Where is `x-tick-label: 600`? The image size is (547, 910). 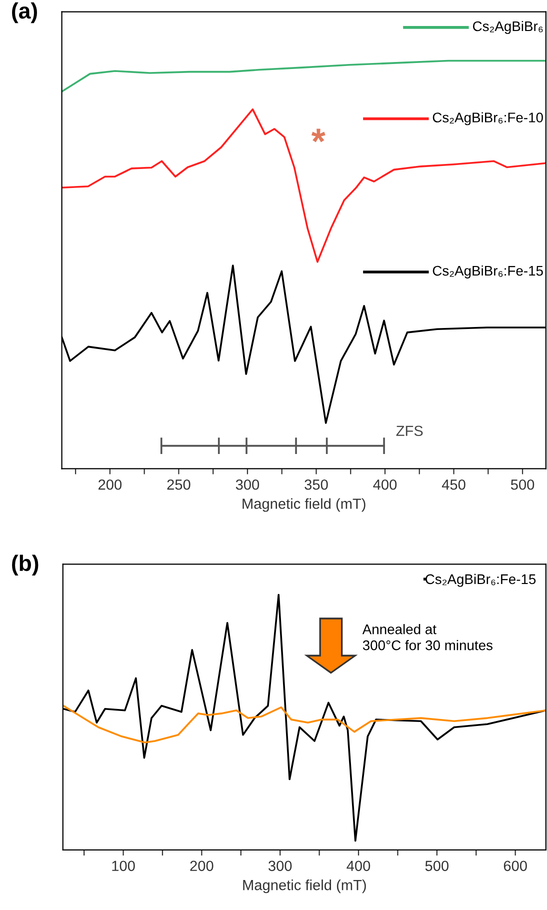 x-tick-label: 600 is located at coordinates (515, 866).